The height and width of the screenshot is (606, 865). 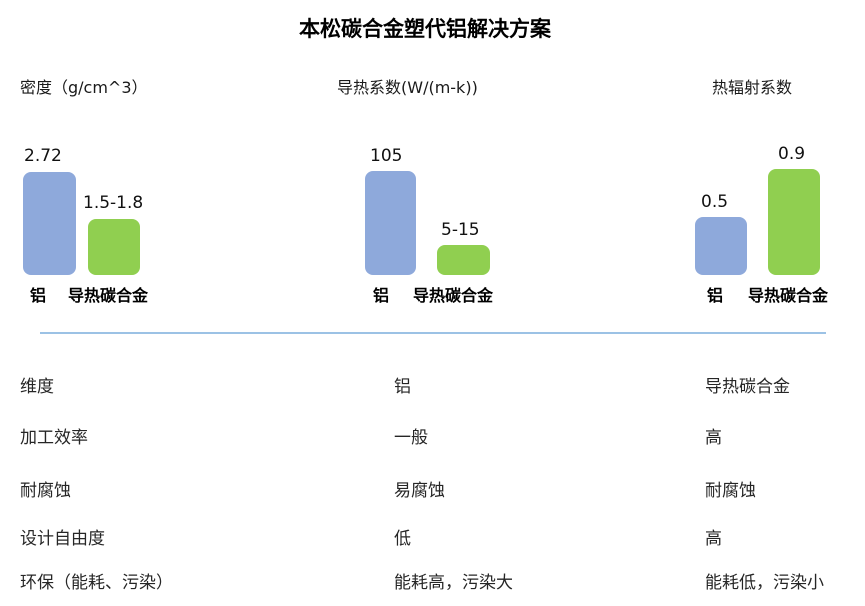 What do you see at coordinates (794, 222) in the screenshot?
I see `radiation-carbon-alloy-bar` at bounding box center [794, 222].